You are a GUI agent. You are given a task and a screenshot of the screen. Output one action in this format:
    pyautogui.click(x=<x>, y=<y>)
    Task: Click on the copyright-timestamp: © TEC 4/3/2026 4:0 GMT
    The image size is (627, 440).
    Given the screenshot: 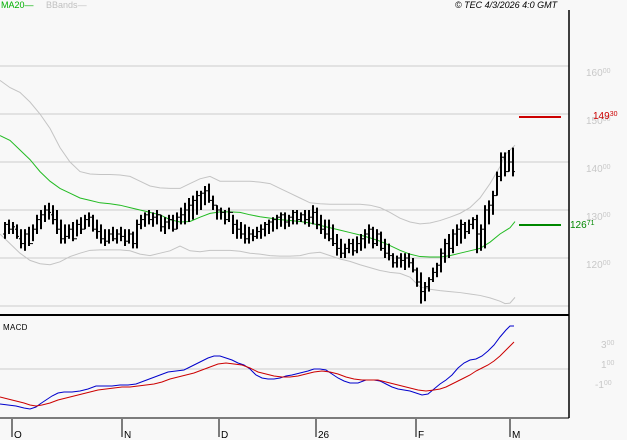 What is the action you would take?
    pyautogui.click(x=506, y=5)
    